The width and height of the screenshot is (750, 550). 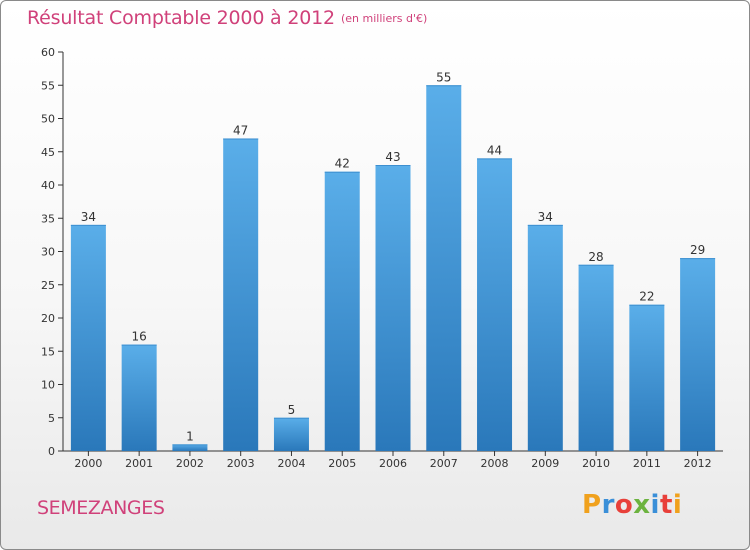 I want to click on x-tick-label-2008: 2008, so click(x=495, y=463).